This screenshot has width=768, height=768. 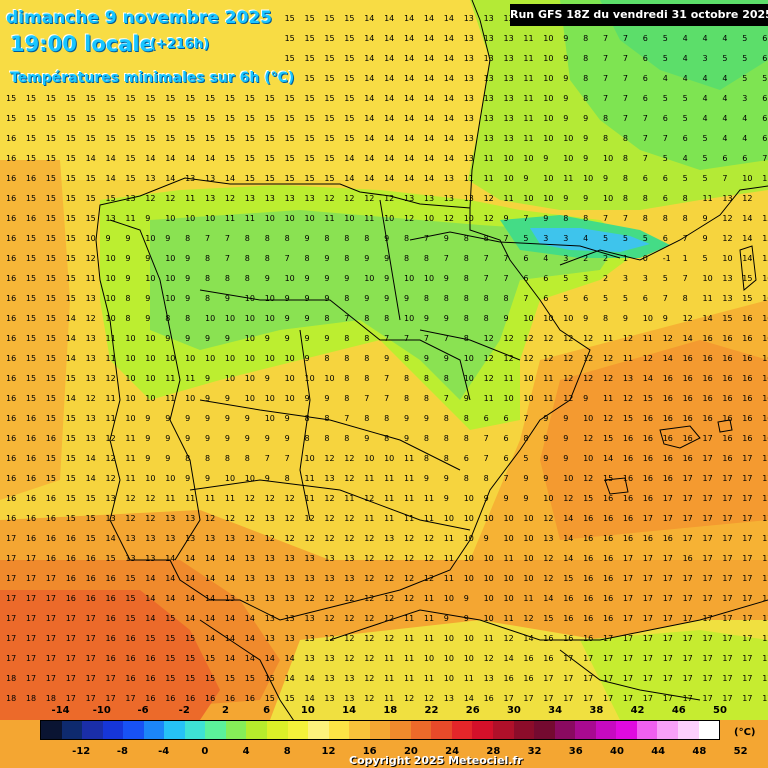 I want to click on grid-value: 2, so click(x=605, y=278).